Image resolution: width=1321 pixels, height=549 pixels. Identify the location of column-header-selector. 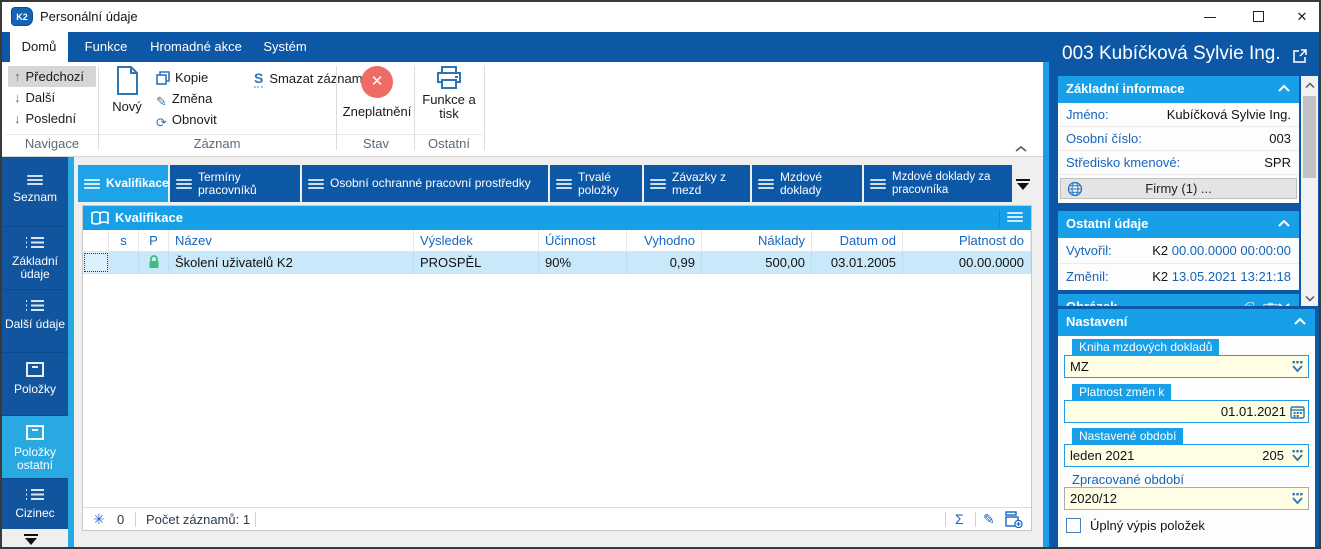
(96, 240).